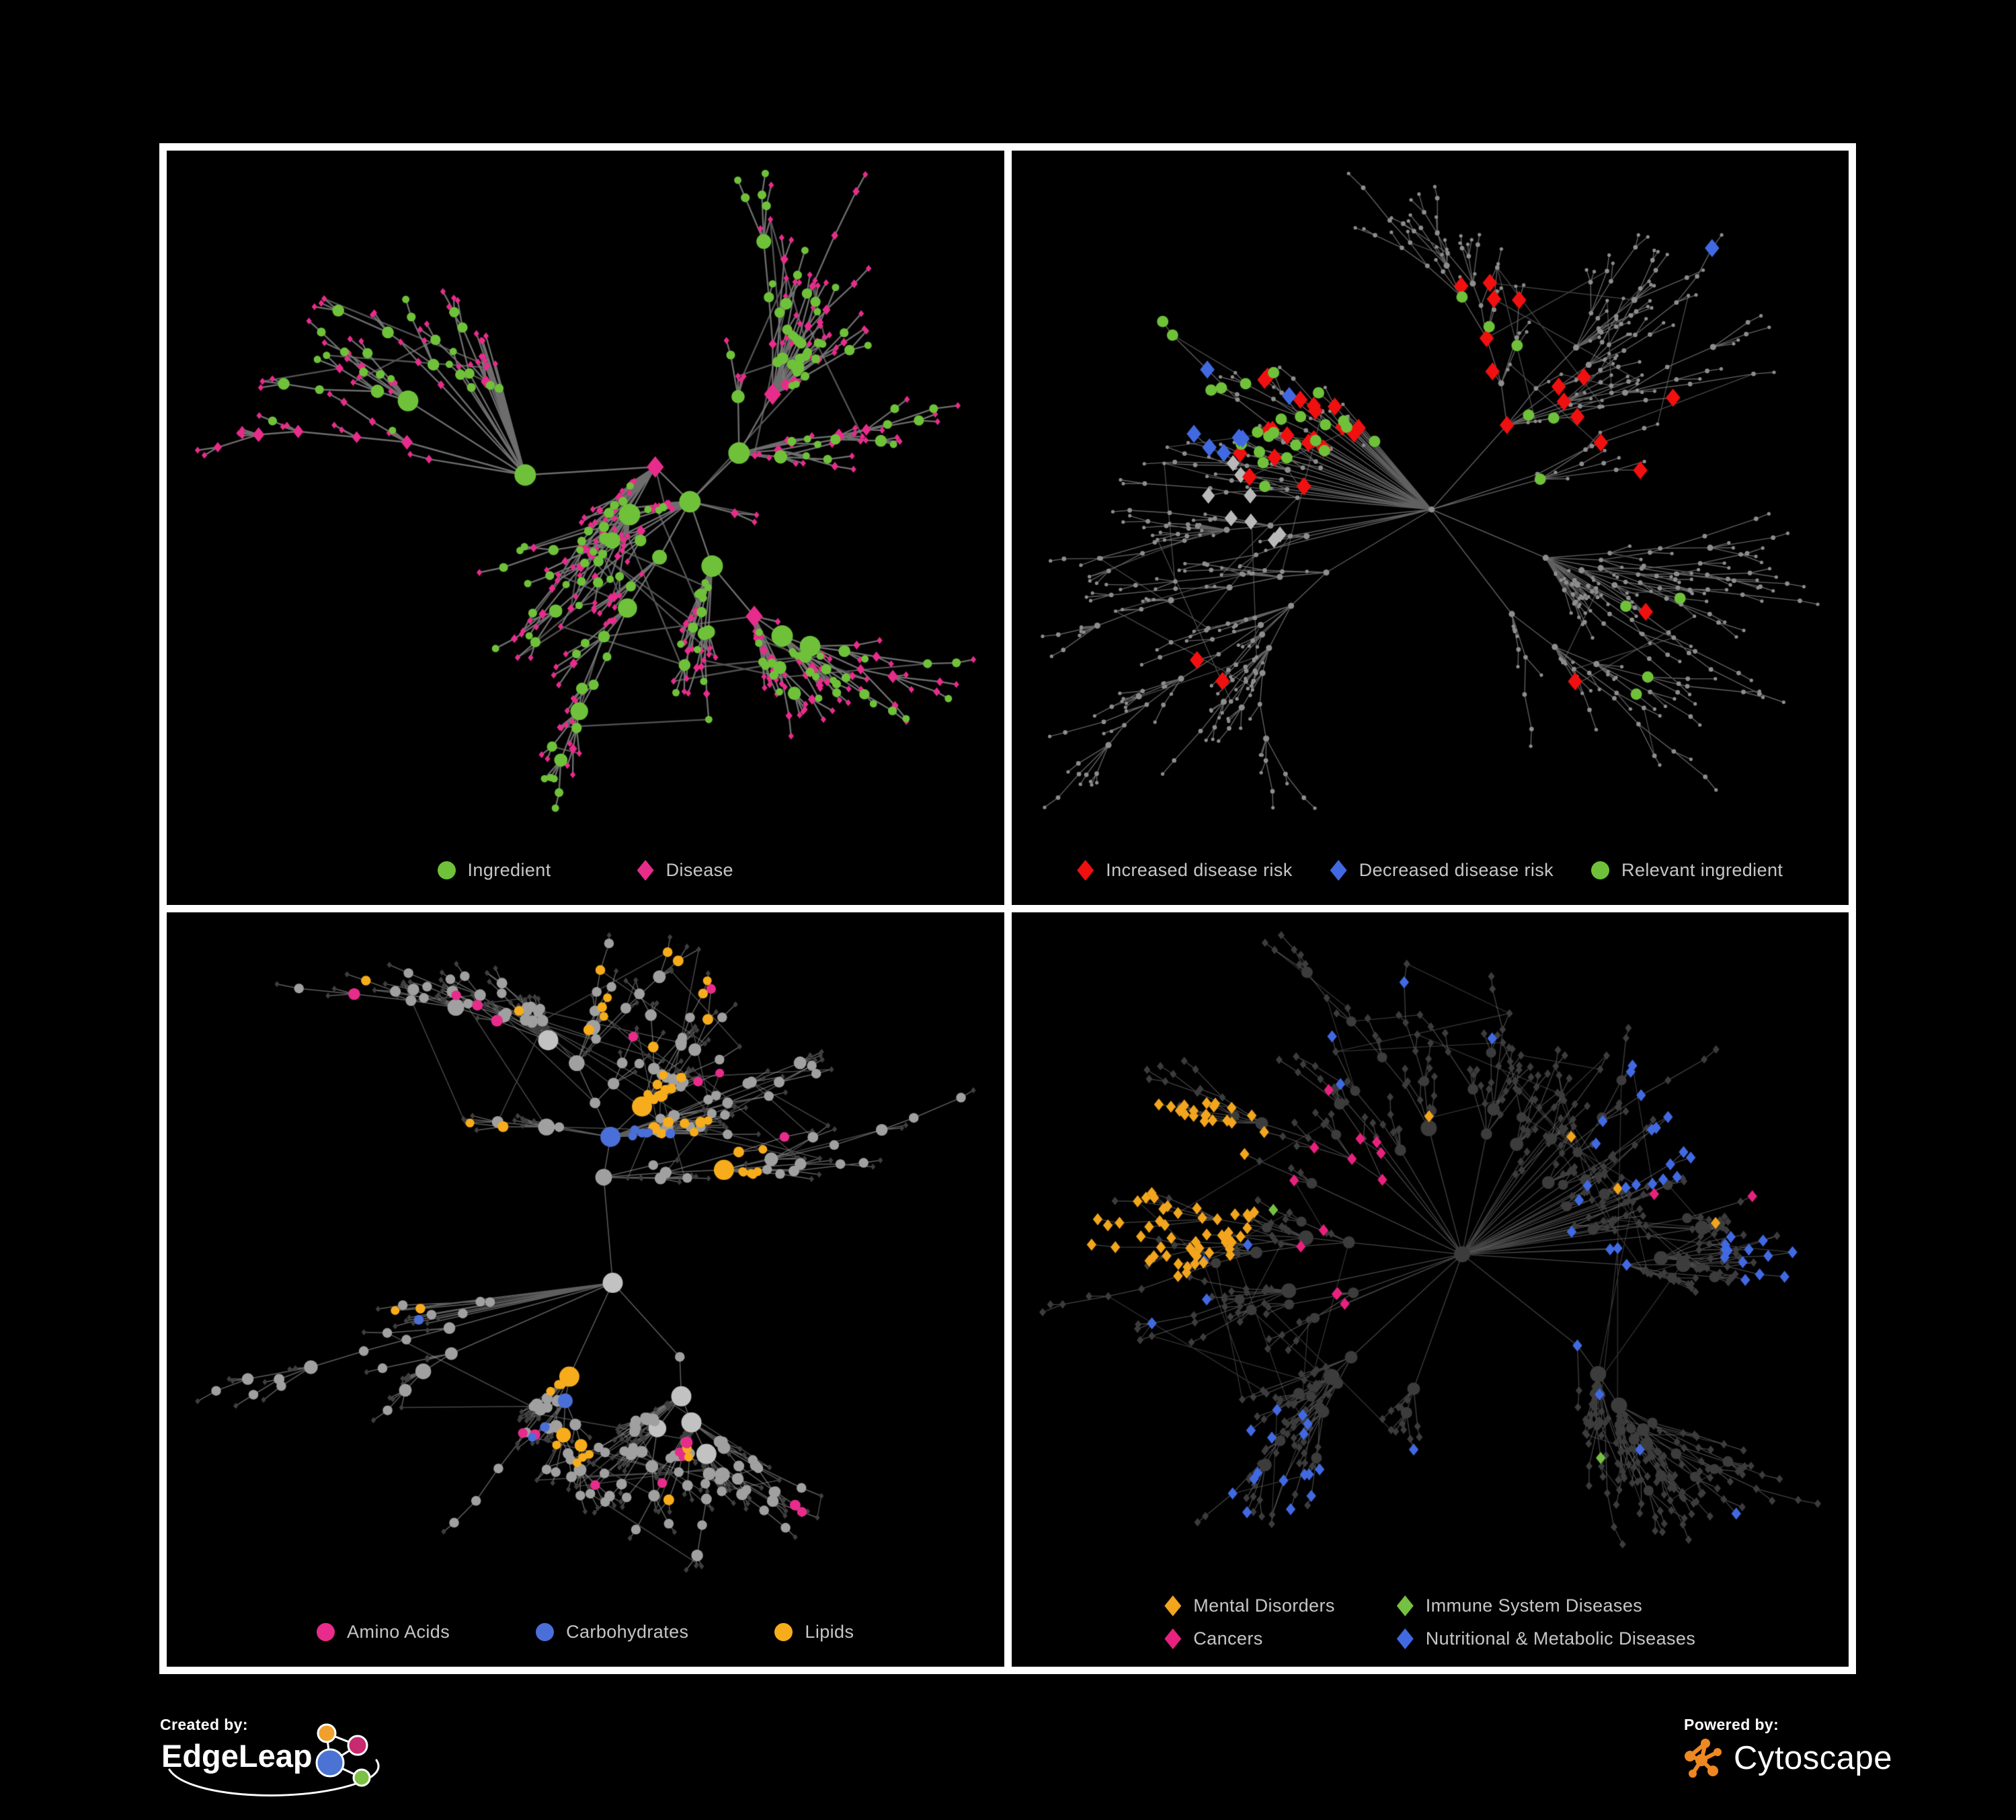 Image resolution: width=2016 pixels, height=1820 pixels. I want to click on cancers-legend-marker-icon, so click(1173, 1638).